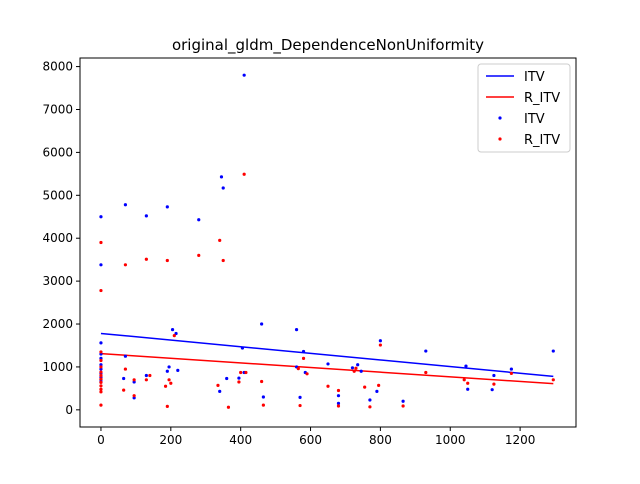  Describe the element at coordinates (57, 67) in the screenshot. I see `y-tick-label: 8000` at that location.